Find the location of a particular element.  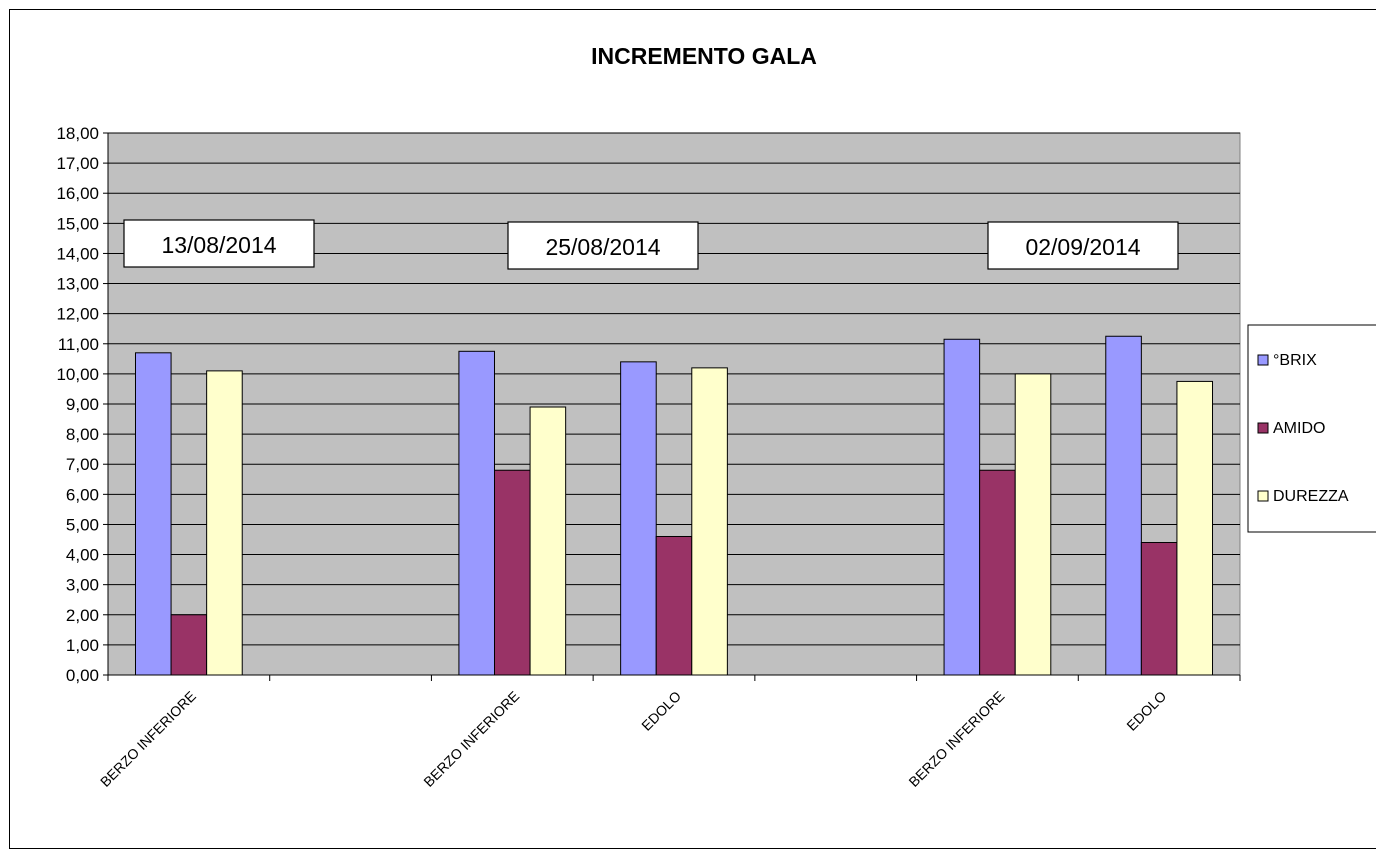

date-annotation-label: 25/08/2014 is located at coordinates (602, 247).